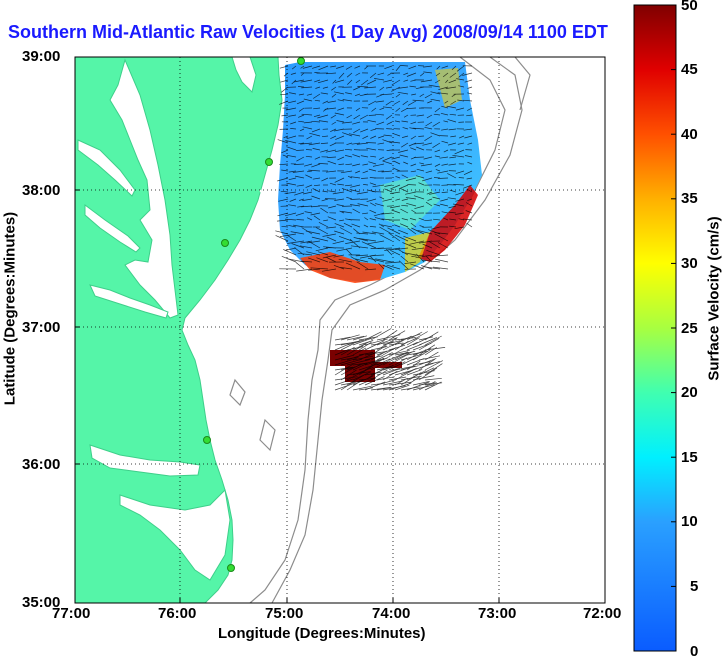 Image resolution: width=724 pixels, height=660 pixels. What do you see at coordinates (41, 190) in the screenshot?
I see `y-tick-label: 38:00` at bounding box center [41, 190].